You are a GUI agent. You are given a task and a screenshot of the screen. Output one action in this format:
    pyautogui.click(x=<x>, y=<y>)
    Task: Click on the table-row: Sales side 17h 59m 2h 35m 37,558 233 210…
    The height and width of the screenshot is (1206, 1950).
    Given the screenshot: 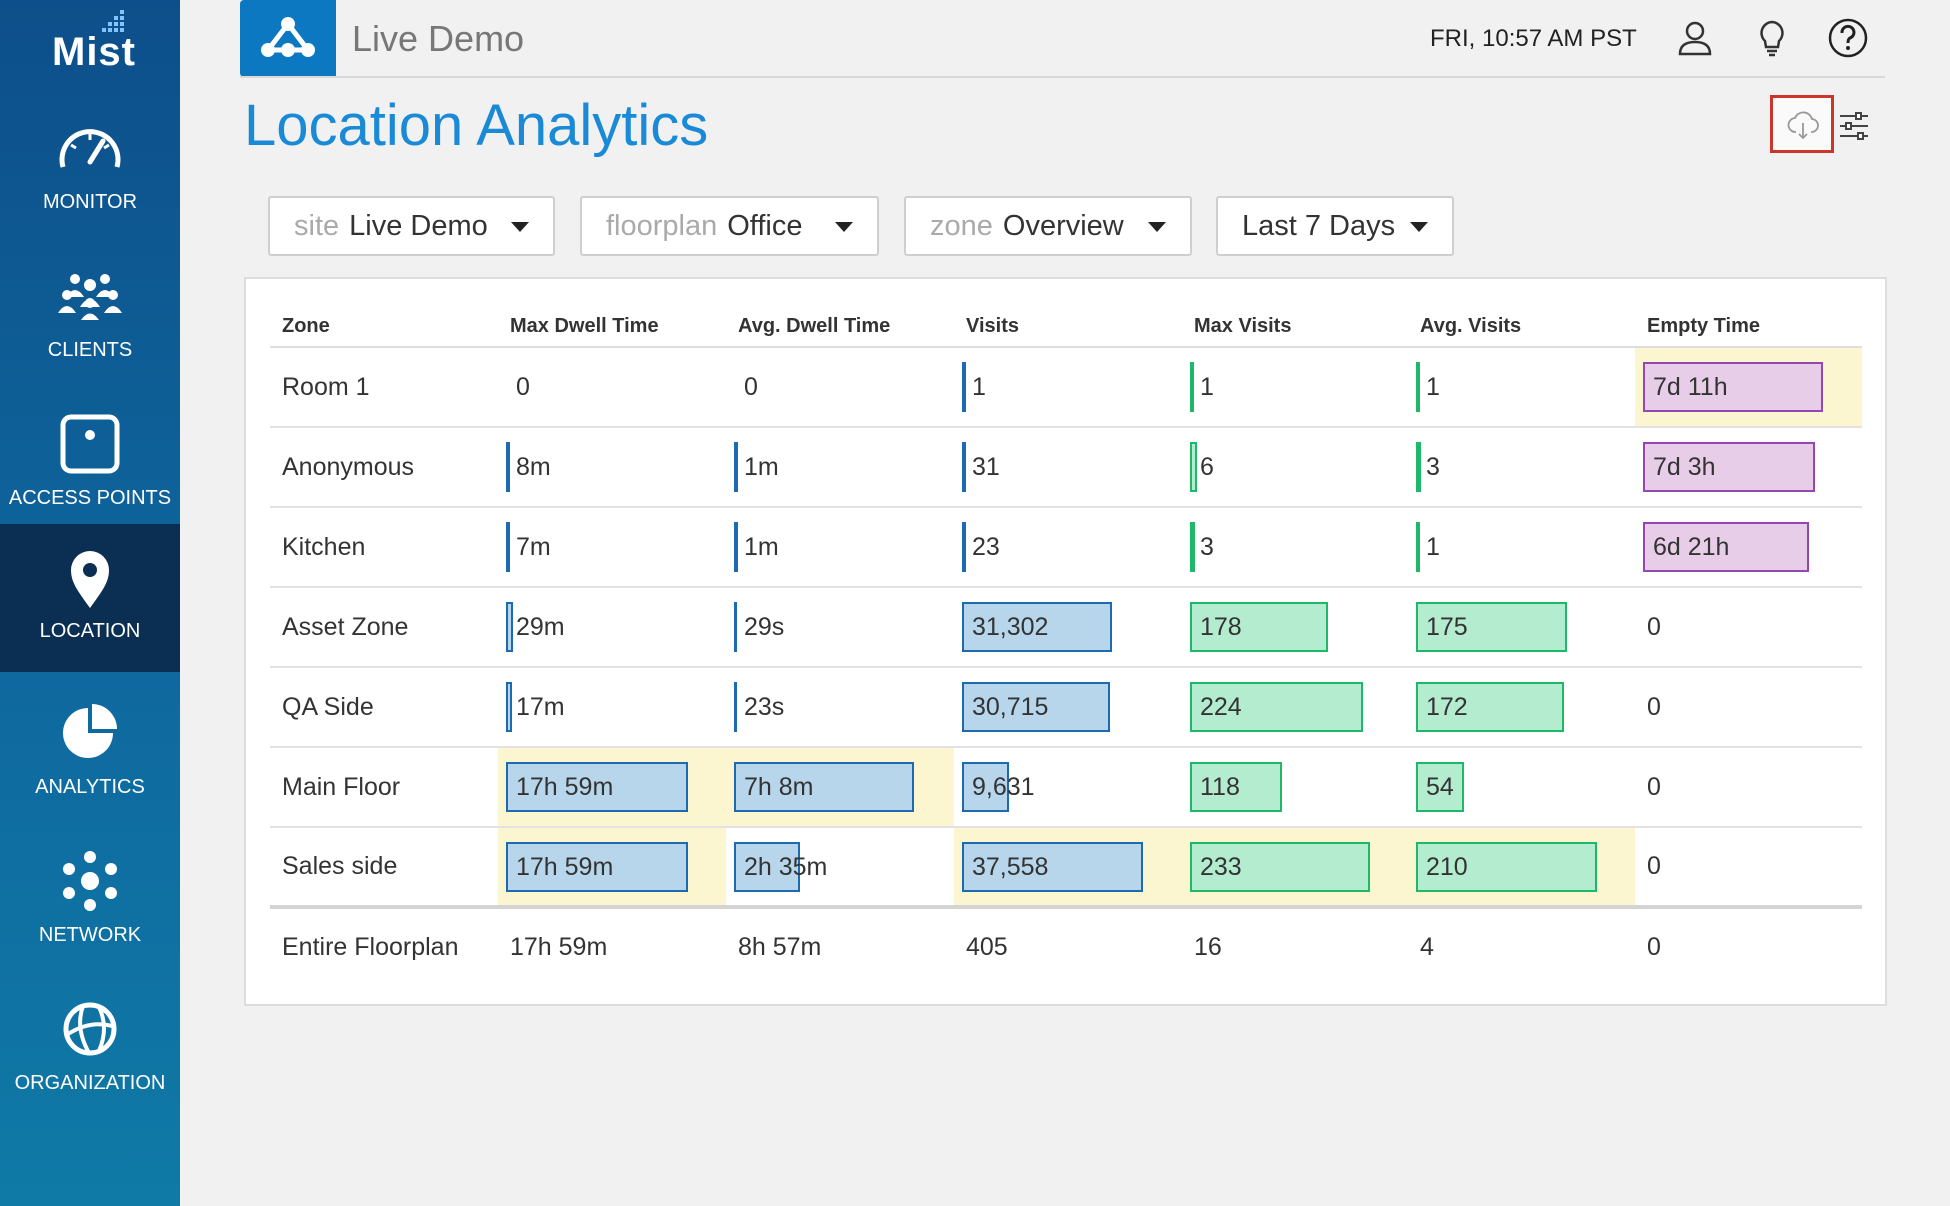 What is the action you would take?
    pyautogui.click(x=1066, y=868)
    